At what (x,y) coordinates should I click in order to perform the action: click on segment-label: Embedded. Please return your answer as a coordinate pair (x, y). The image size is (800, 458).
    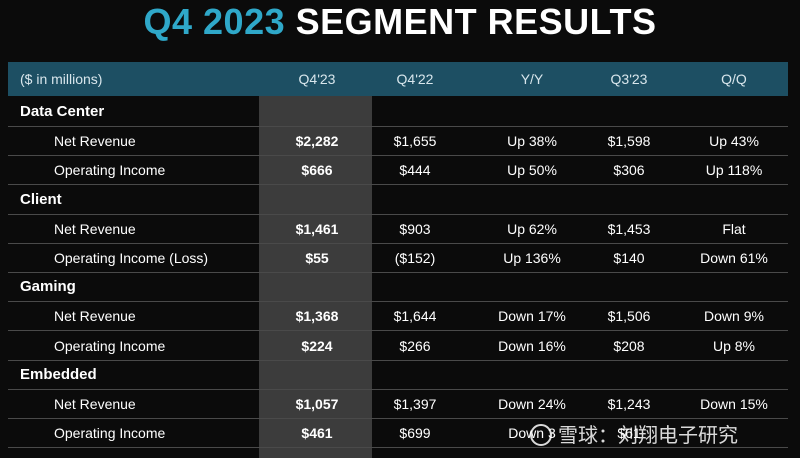
    Looking at the image, I should click on (58, 374).